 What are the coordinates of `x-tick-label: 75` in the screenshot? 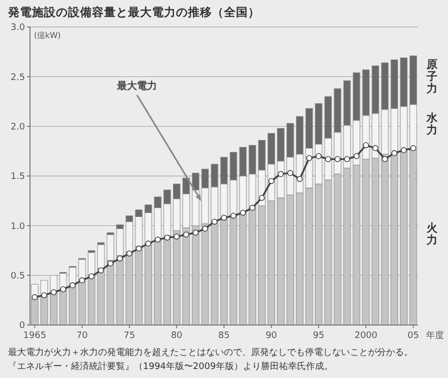 It's located at (130, 336).